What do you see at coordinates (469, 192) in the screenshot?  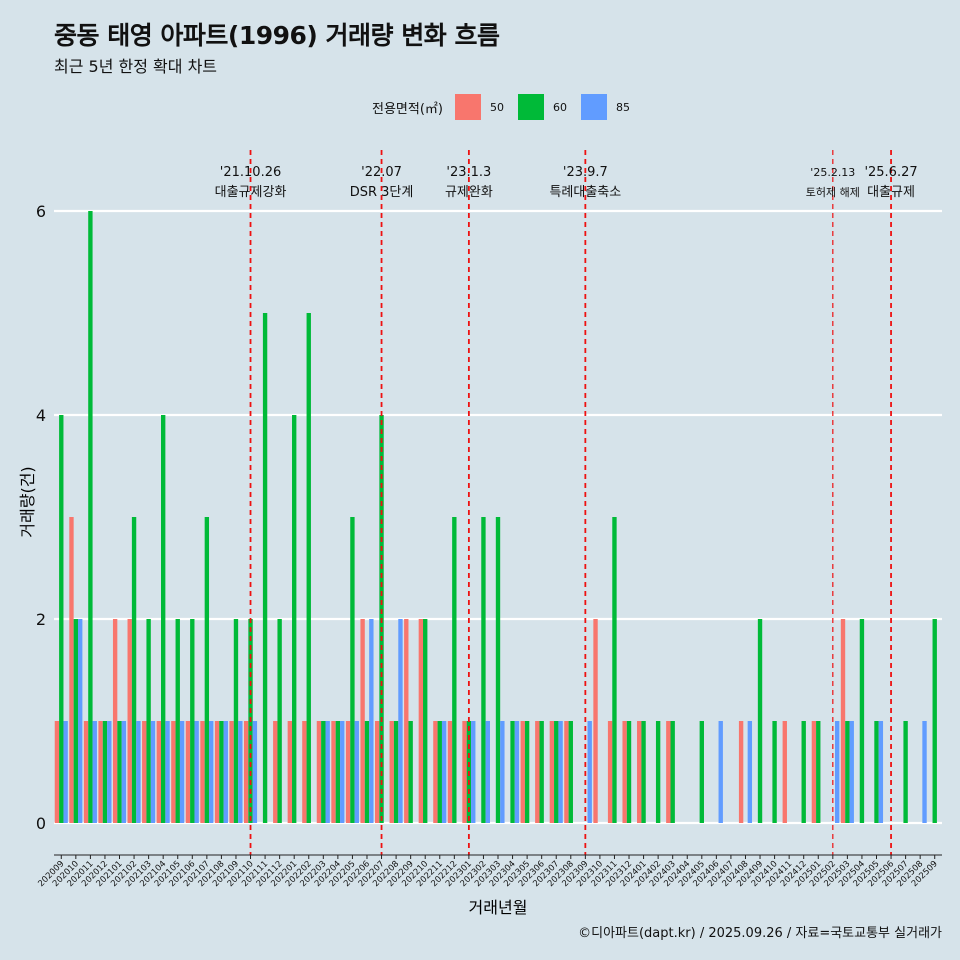 I see `event-label-2: 규제완화` at bounding box center [469, 192].